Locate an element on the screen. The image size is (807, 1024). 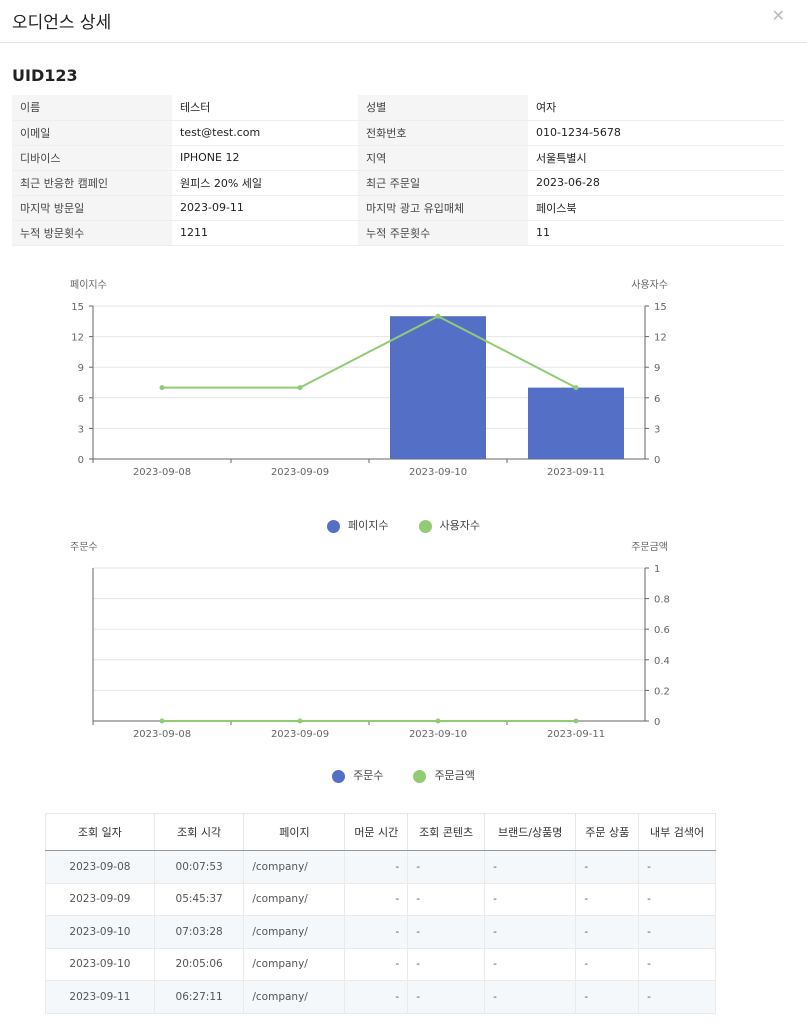
info-label: 이름 is located at coordinates (92, 108).